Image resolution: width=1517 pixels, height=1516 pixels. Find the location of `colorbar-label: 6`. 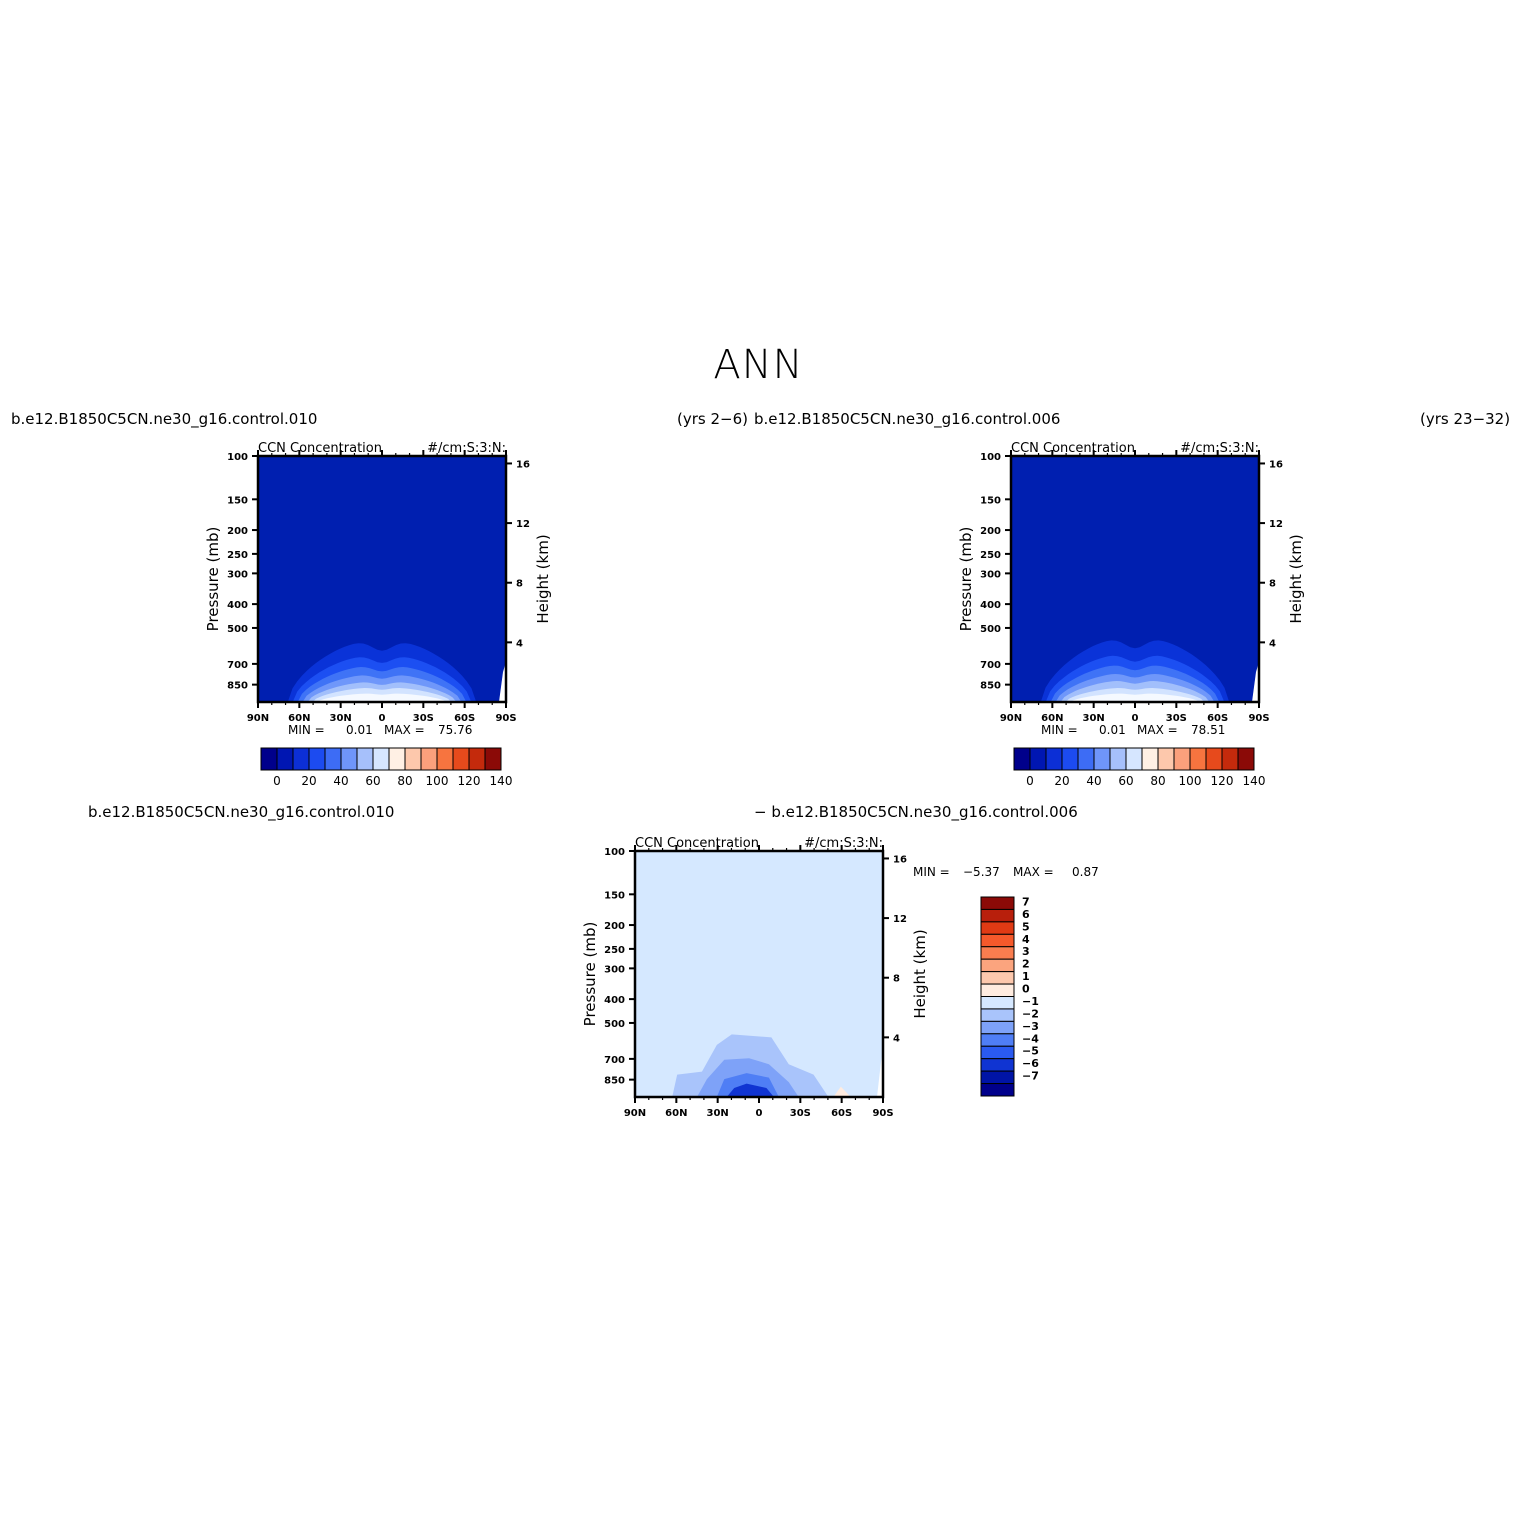

colorbar-label: 6 is located at coordinates (1026, 914).